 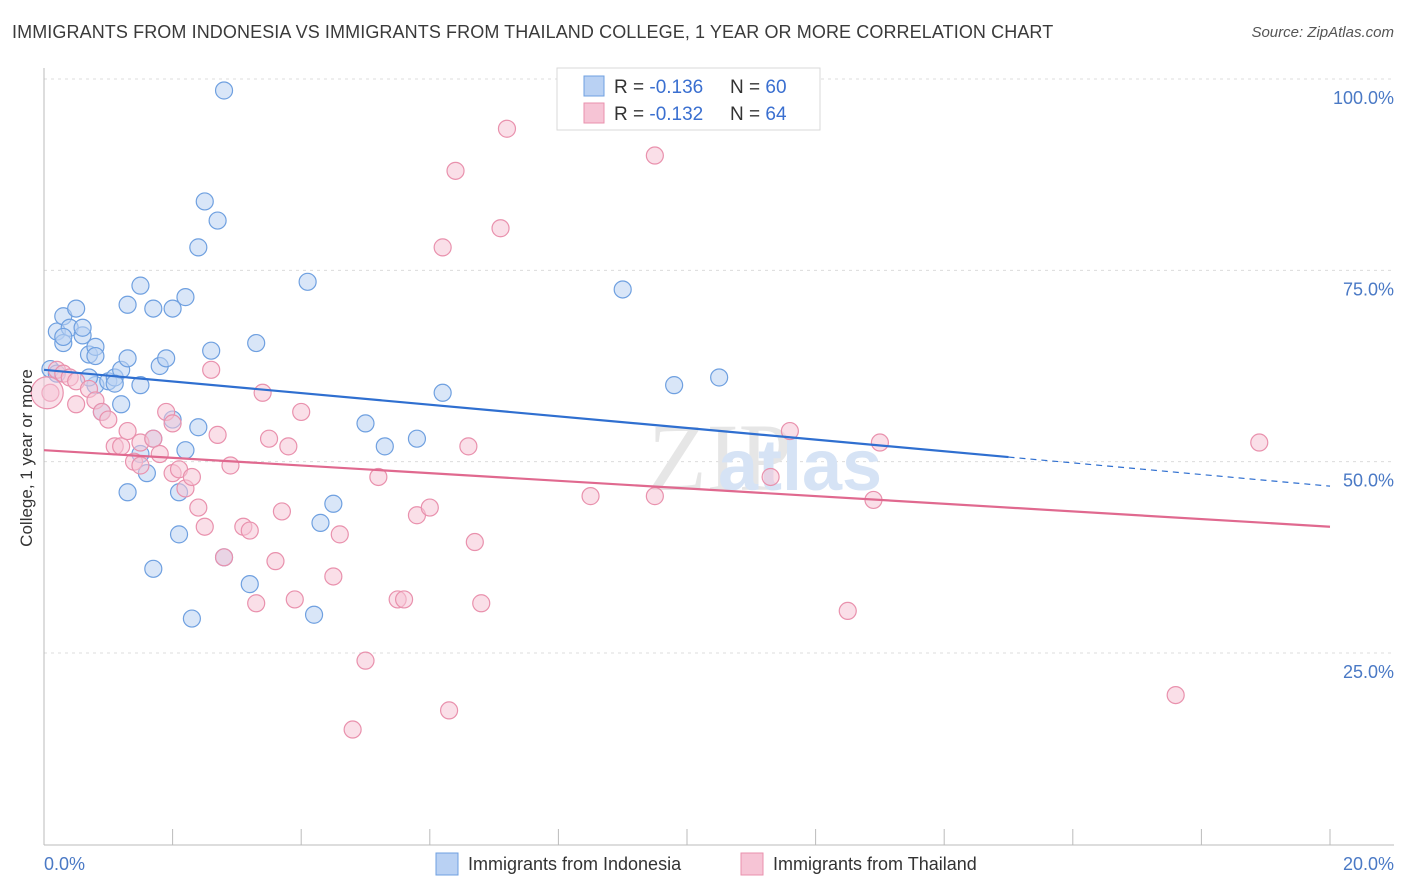 What do you see at coordinates (747, 87) in the screenshot?
I see `legend-n-label-blue: N =` at bounding box center [747, 87].